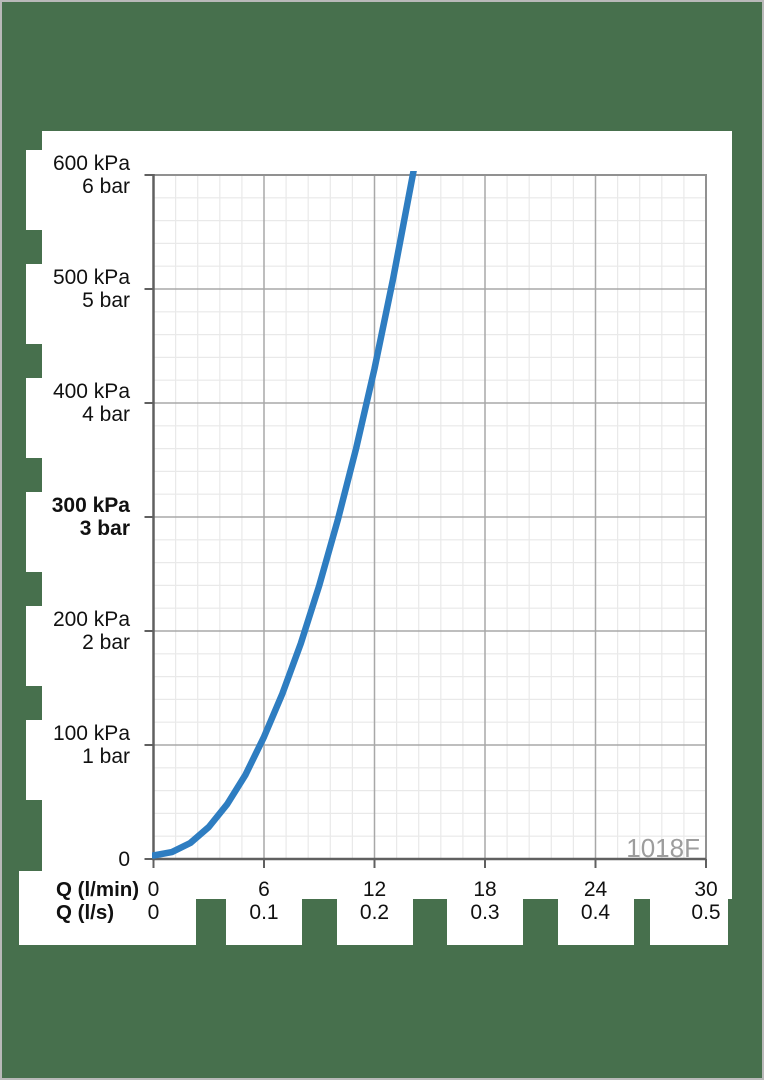 The image size is (764, 1080). Describe the element at coordinates (91, 277) in the screenshot. I see `y-label-kpa-line: 500 kPa` at that location.